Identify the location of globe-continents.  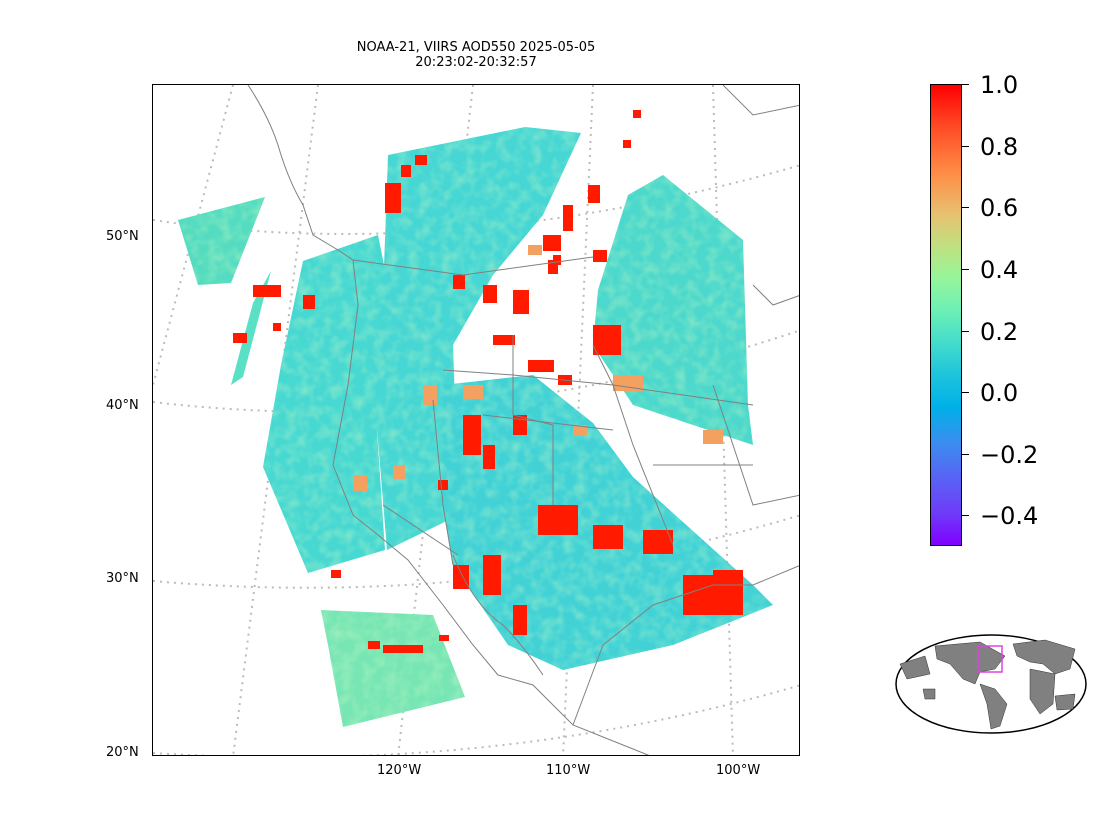
(987, 684).